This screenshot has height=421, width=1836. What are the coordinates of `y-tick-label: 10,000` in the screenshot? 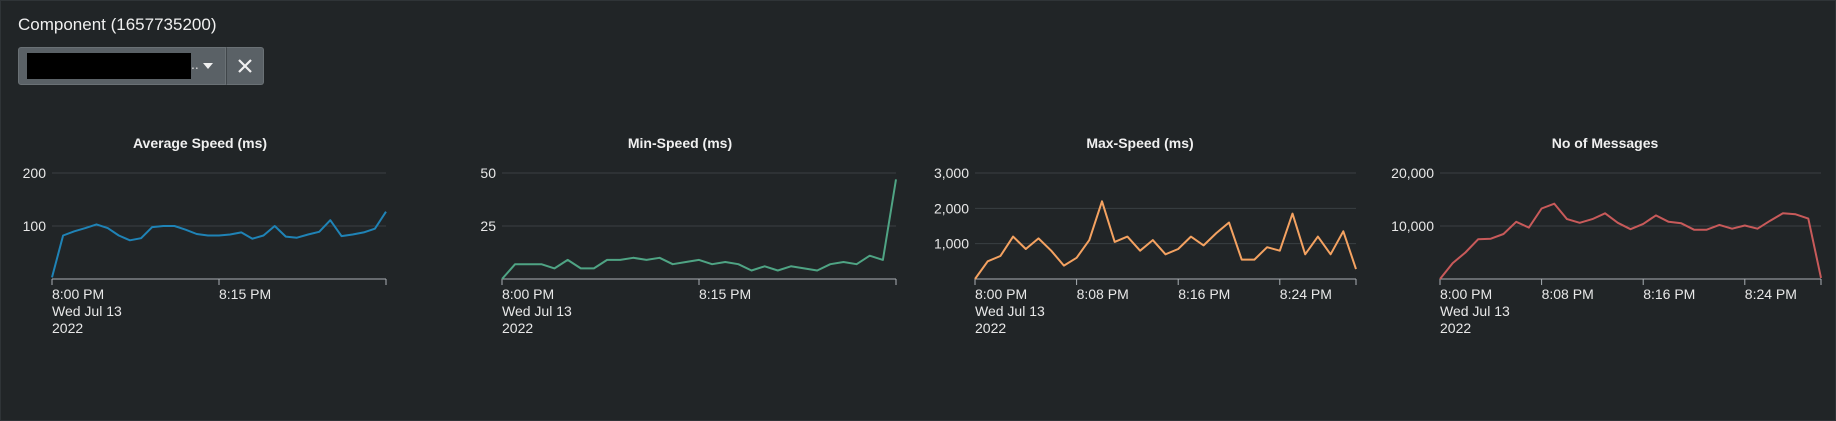 It's located at (1412, 226).